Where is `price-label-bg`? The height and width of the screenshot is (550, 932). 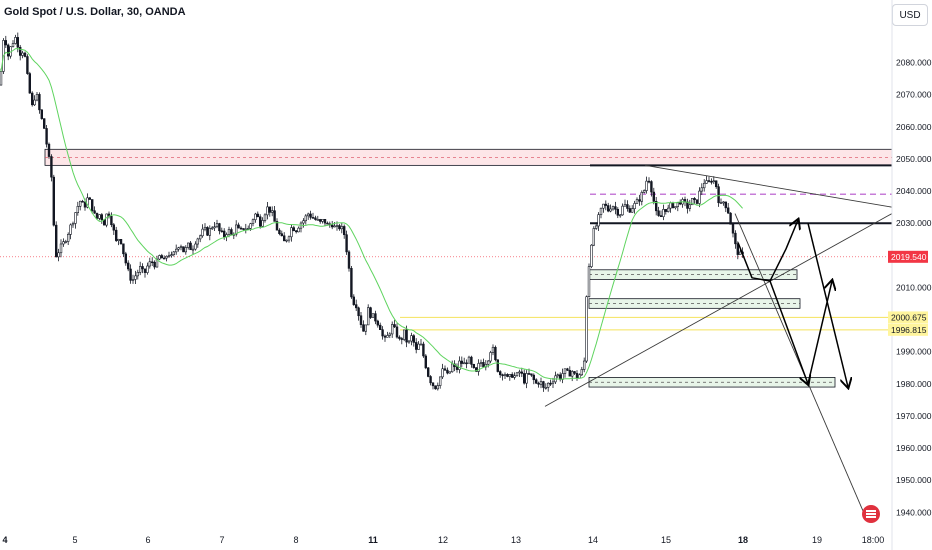 price-label-bg is located at coordinates (908, 256).